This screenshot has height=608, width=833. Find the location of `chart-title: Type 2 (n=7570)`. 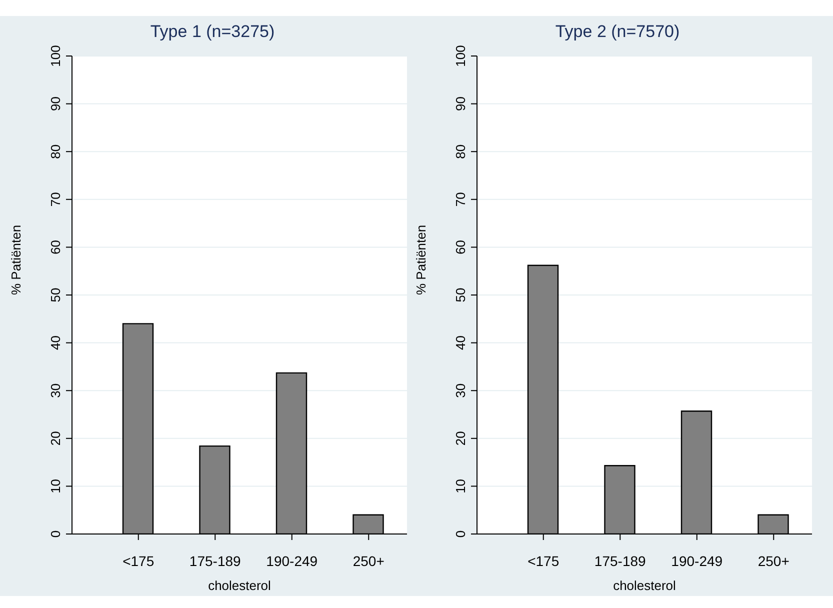

chart-title: Type 2 (n=7570) is located at coordinates (617, 32).